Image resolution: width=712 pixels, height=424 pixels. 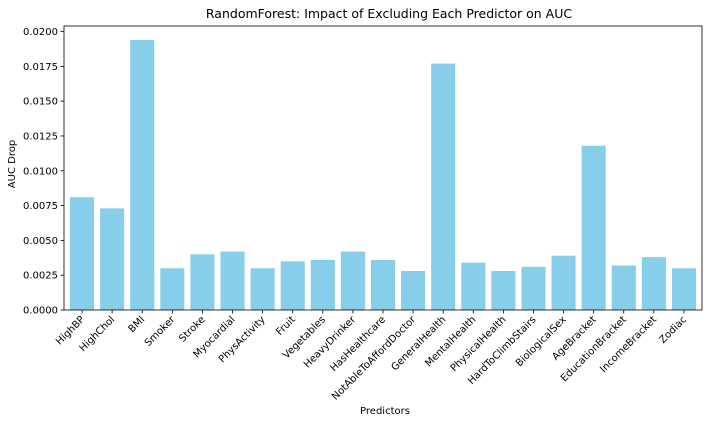 I want to click on x-tick-label: HasHealthcare, so click(x=358, y=344).